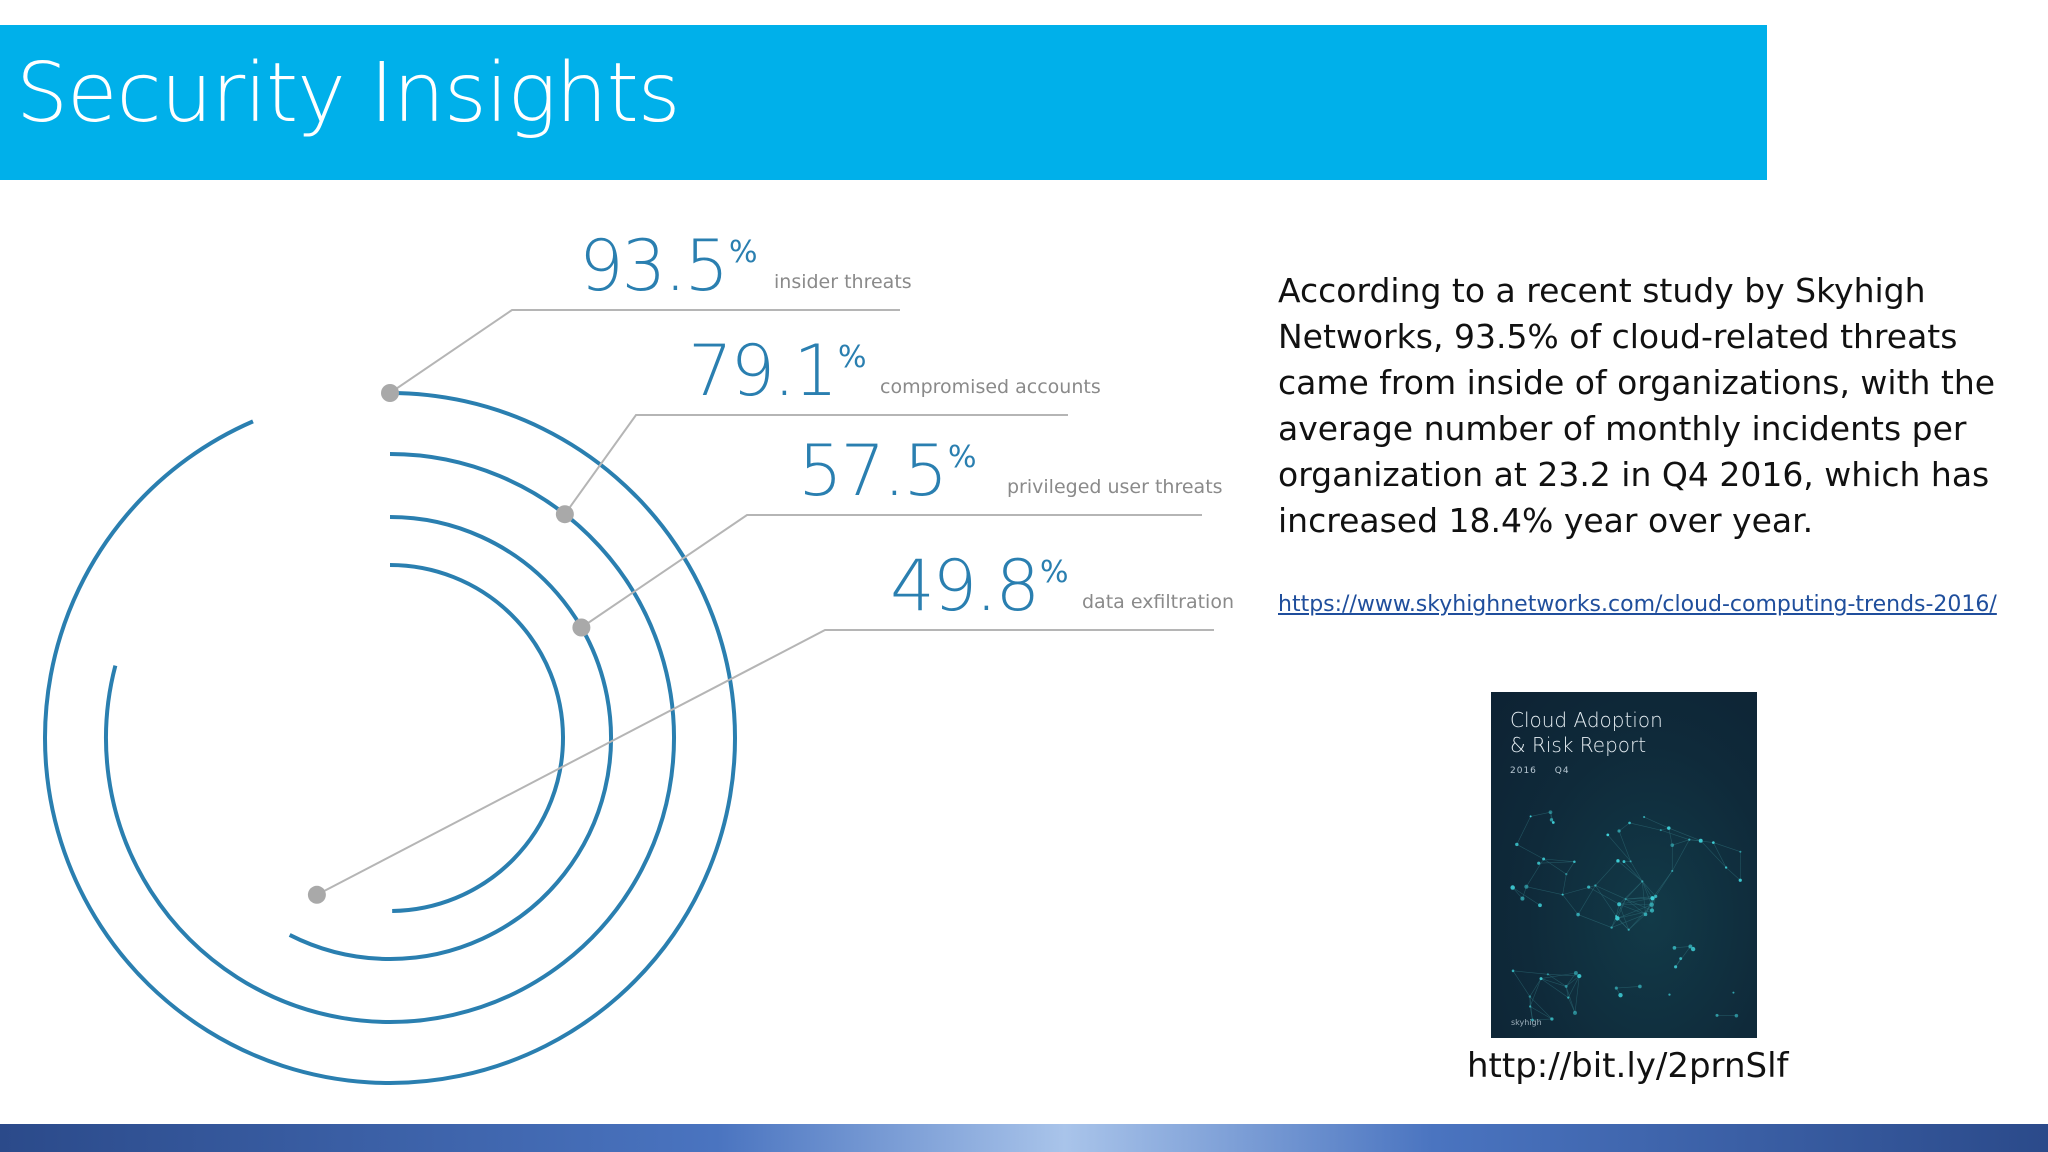 The width and height of the screenshot is (2048, 1152). What do you see at coordinates (1115, 487) in the screenshot?
I see `series-label-3: privileged user threats` at bounding box center [1115, 487].